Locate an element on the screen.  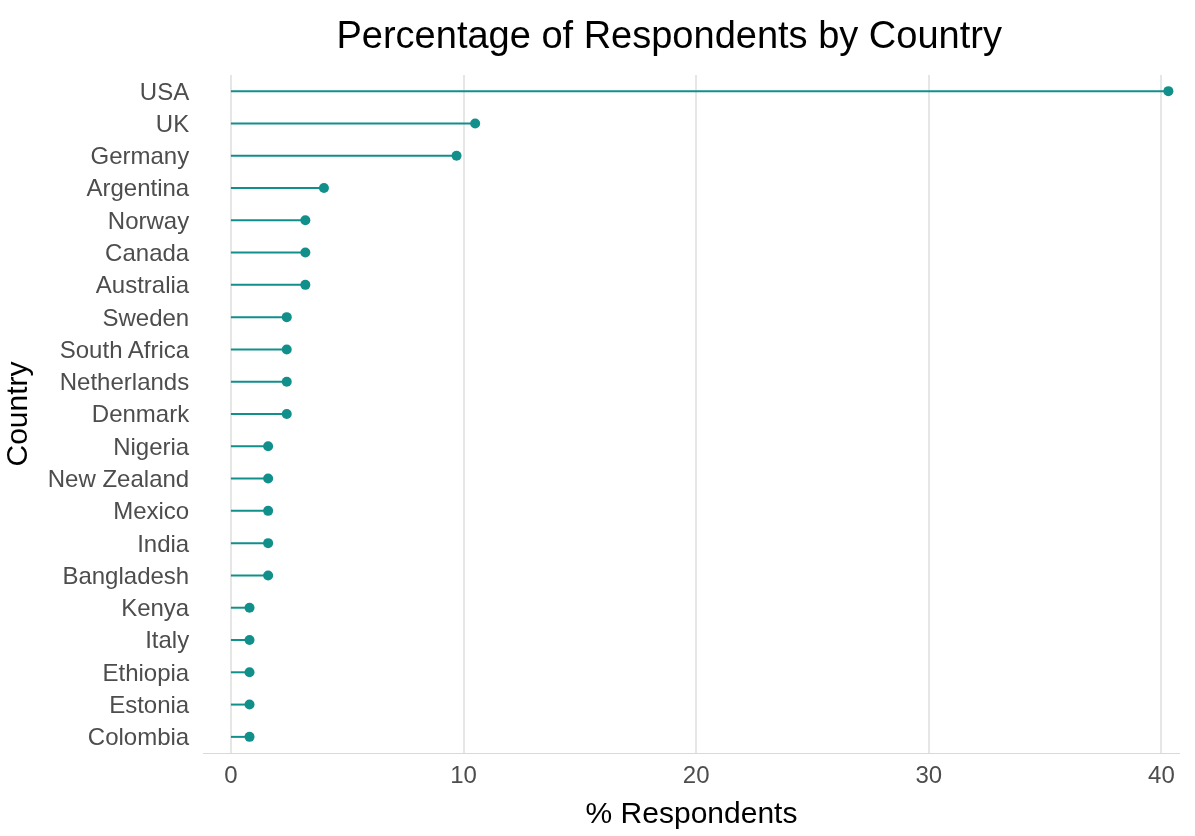
y-tick-label: Bangladesh is located at coordinates (126, 575).